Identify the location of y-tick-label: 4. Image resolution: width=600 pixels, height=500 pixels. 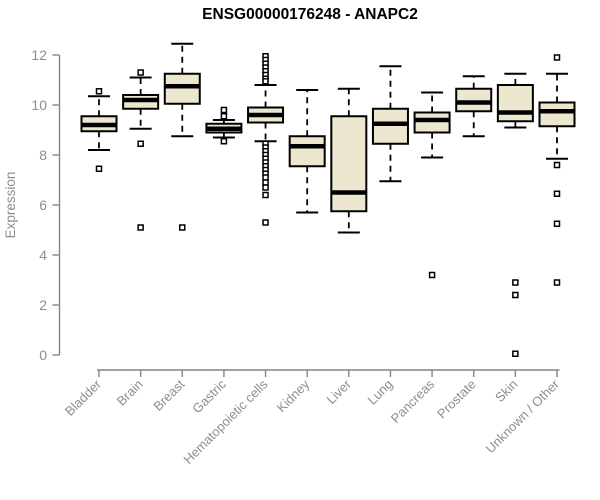
(43, 255).